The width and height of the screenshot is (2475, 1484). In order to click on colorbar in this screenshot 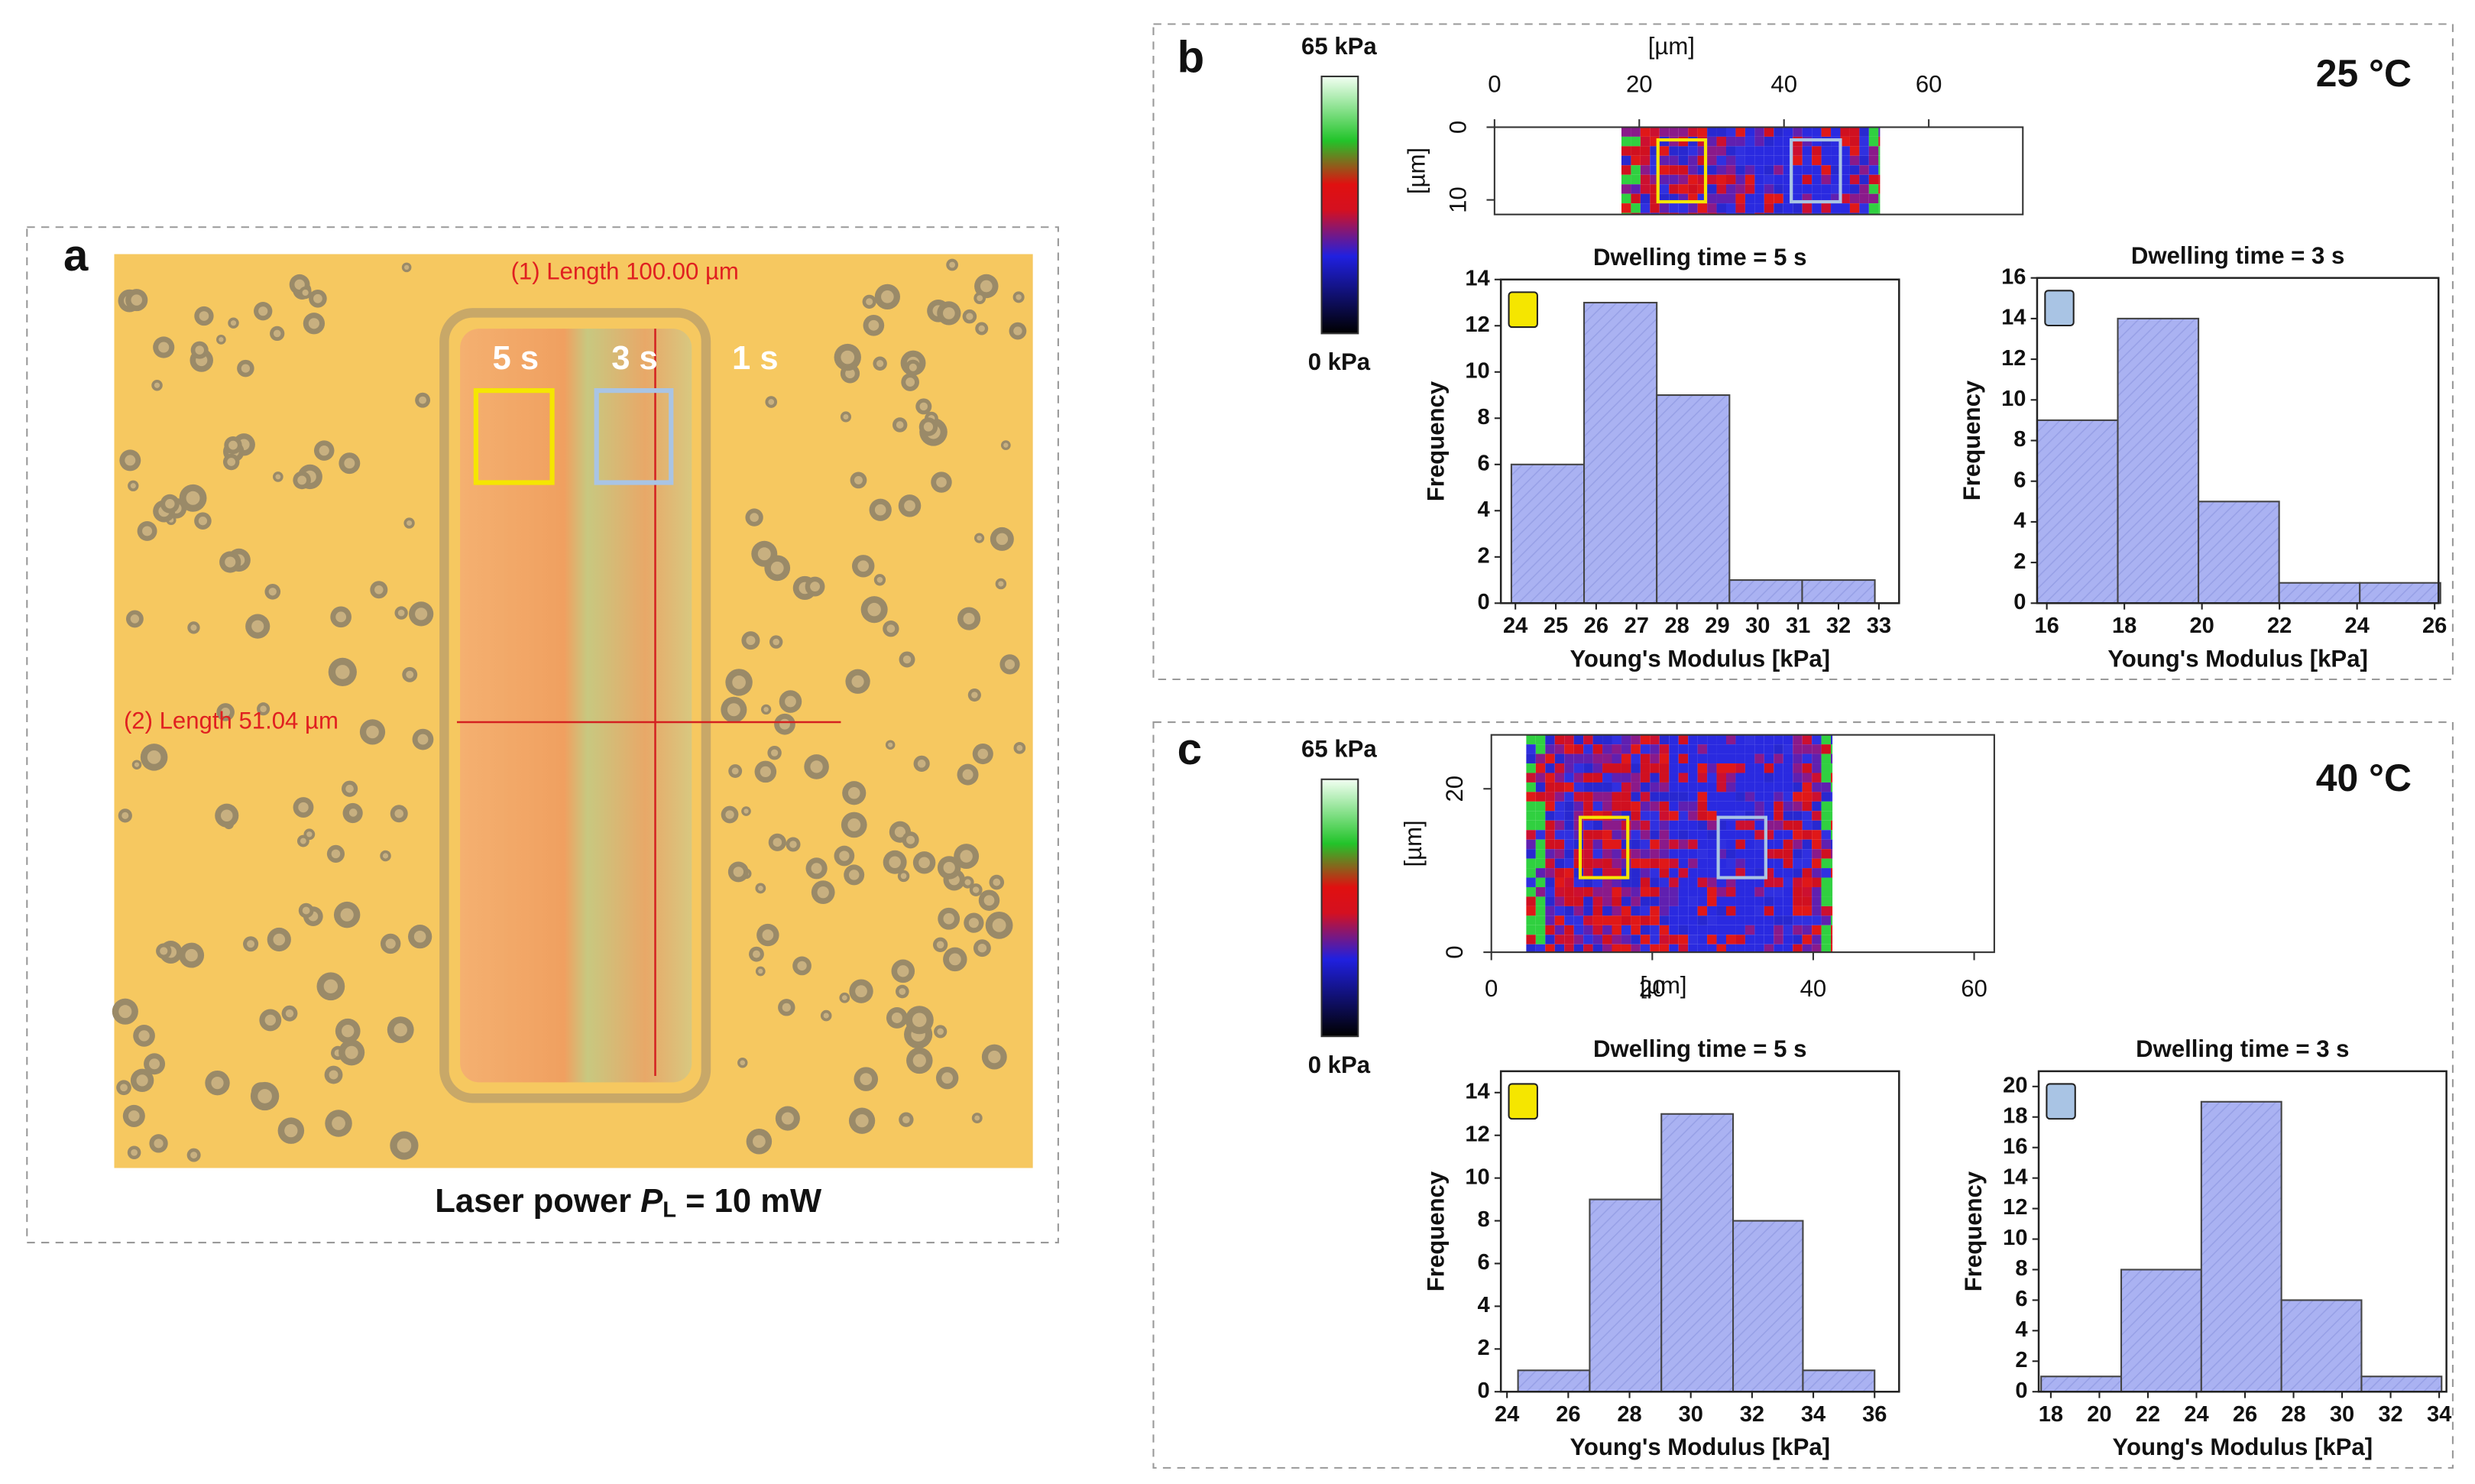, I will do `click(1339, 205)`.